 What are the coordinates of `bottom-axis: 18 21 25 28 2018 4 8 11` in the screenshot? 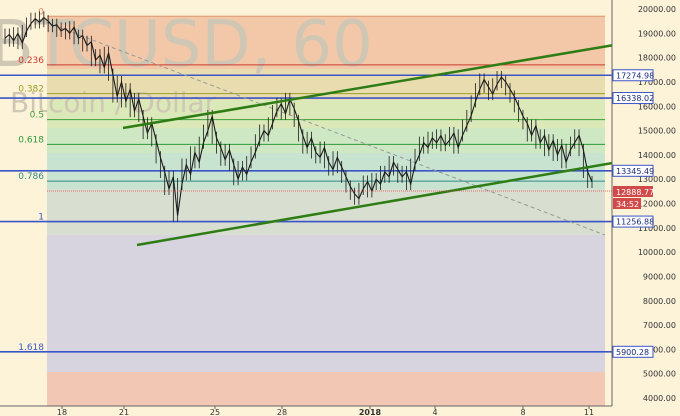 It's located at (340, 410).